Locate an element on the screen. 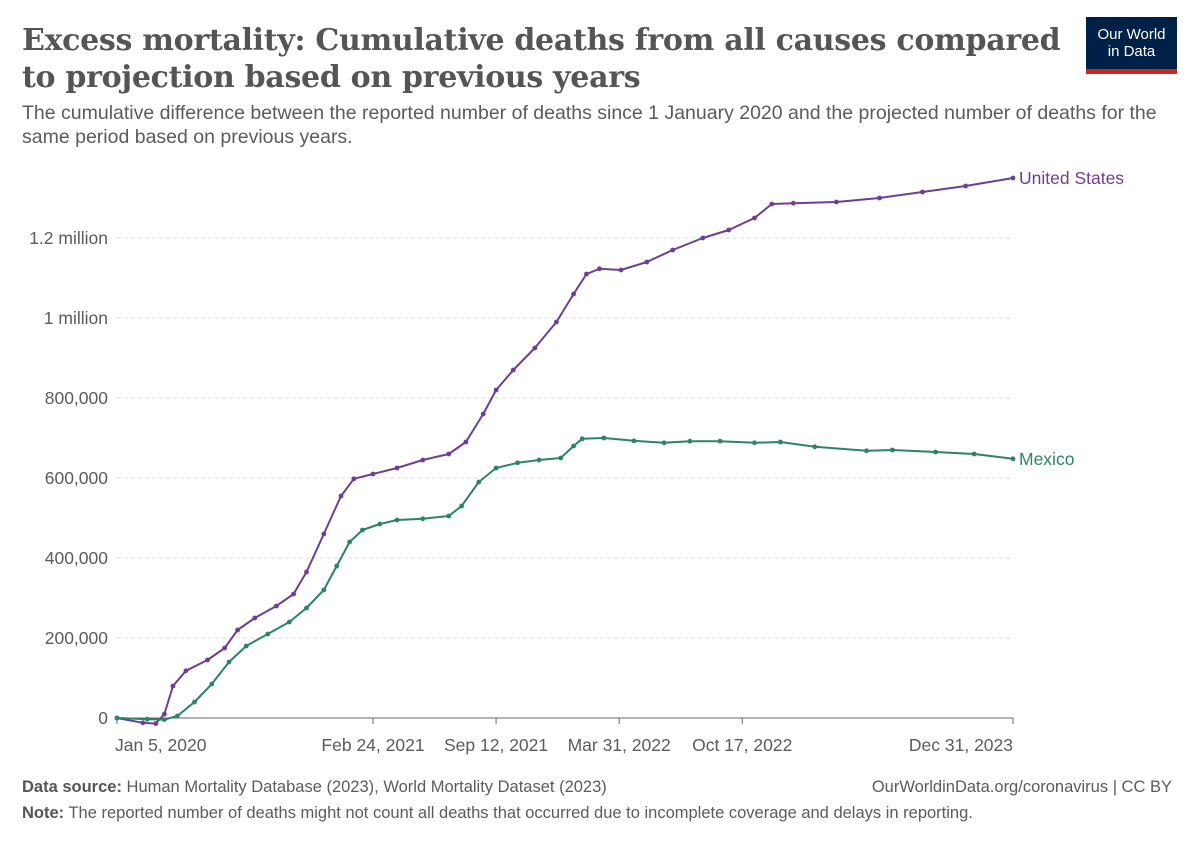 The height and width of the screenshot is (847, 1200). logo-line-1: Our World is located at coordinates (1131, 34).